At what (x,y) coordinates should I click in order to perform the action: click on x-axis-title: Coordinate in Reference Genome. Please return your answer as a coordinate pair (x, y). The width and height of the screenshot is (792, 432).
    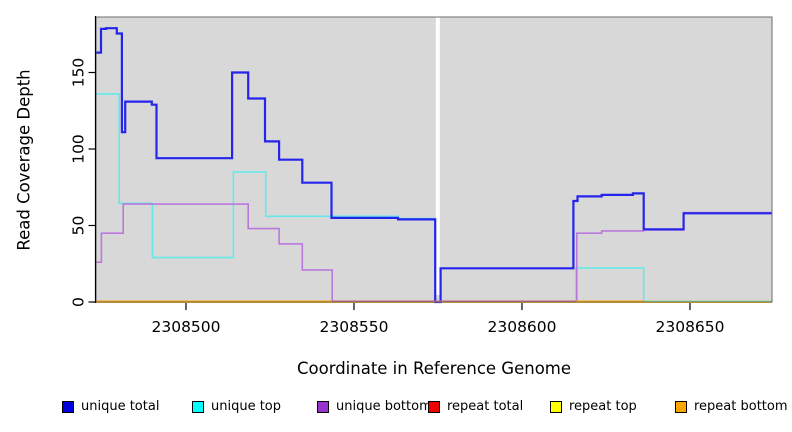
    Looking at the image, I should click on (434, 368).